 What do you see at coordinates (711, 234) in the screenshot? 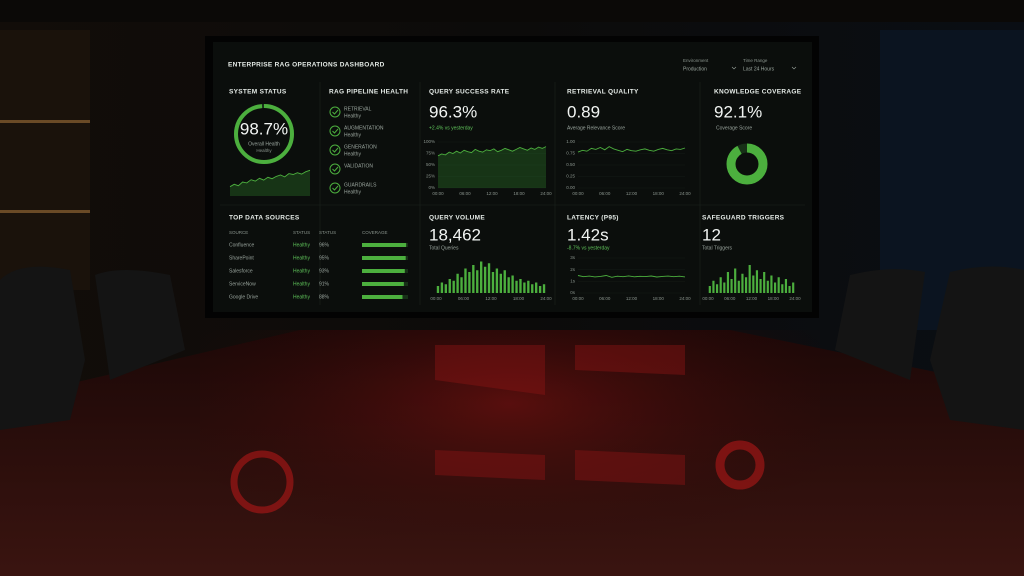
I see `kpi-value: 12` at bounding box center [711, 234].